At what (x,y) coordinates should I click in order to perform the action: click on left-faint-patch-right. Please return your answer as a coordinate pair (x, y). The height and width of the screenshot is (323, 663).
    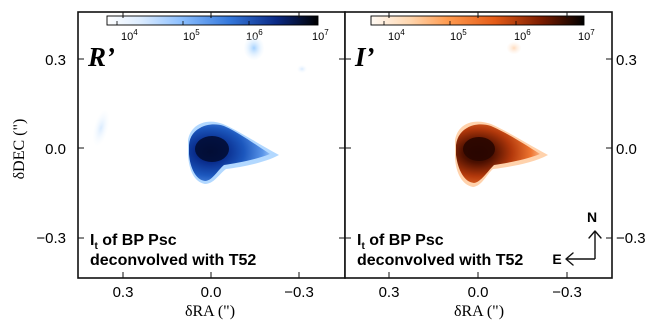
    Looking at the image, I should click on (302, 69).